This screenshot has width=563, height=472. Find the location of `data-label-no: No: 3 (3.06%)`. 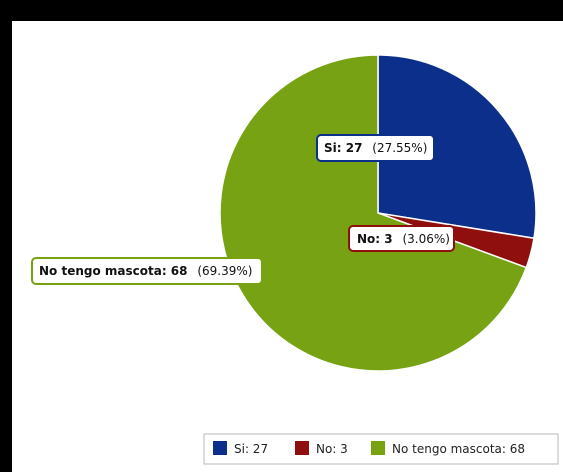

data-label-no: No: 3 (3.06%) is located at coordinates (401, 238).